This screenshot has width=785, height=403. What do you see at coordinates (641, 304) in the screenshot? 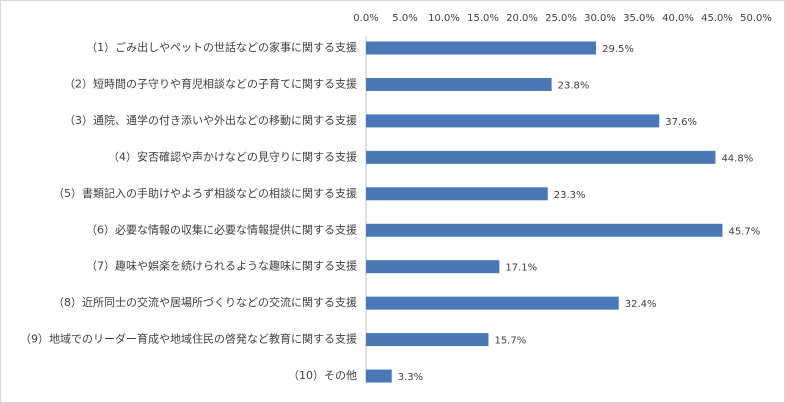
I see `data-label: 32.4%` at bounding box center [641, 304].